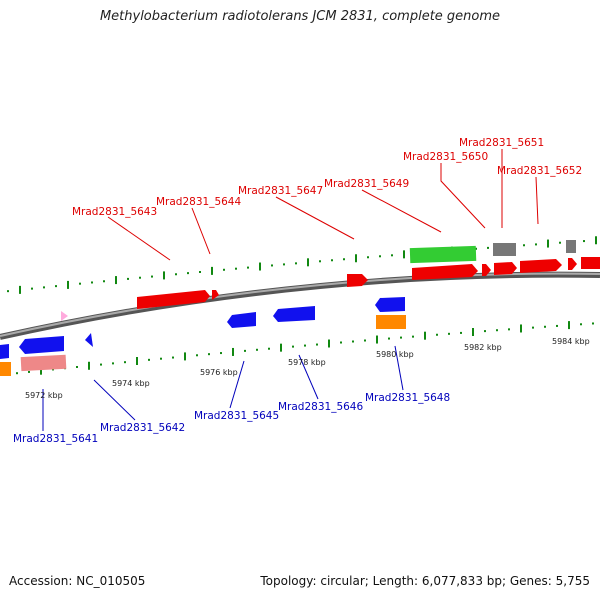 Image resolution: width=600 pixels, height=600 pixels. I want to click on forward-gene-label: Mrad2831_5652, so click(539, 171).